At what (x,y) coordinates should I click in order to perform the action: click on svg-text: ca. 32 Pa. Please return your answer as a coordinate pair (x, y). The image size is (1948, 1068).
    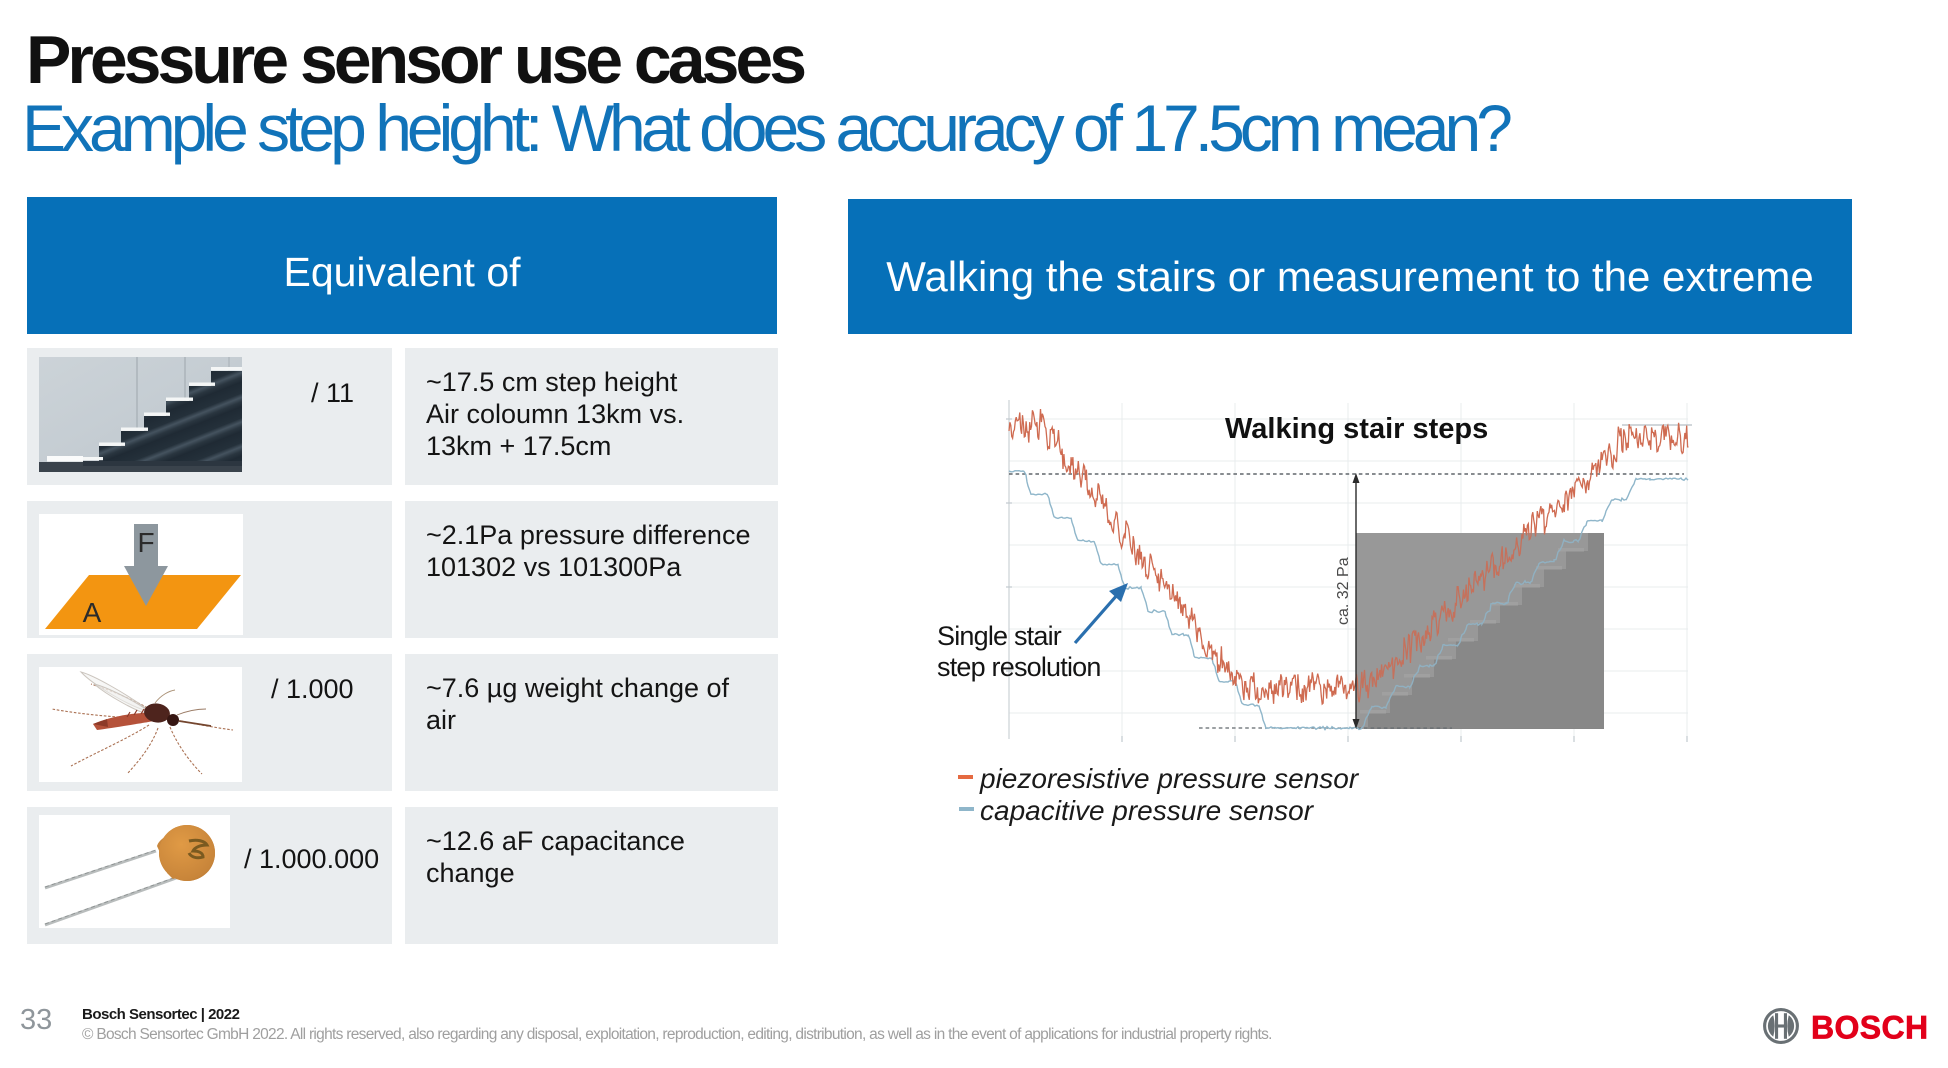
    Looking at the image, I should click on (1343, 591).